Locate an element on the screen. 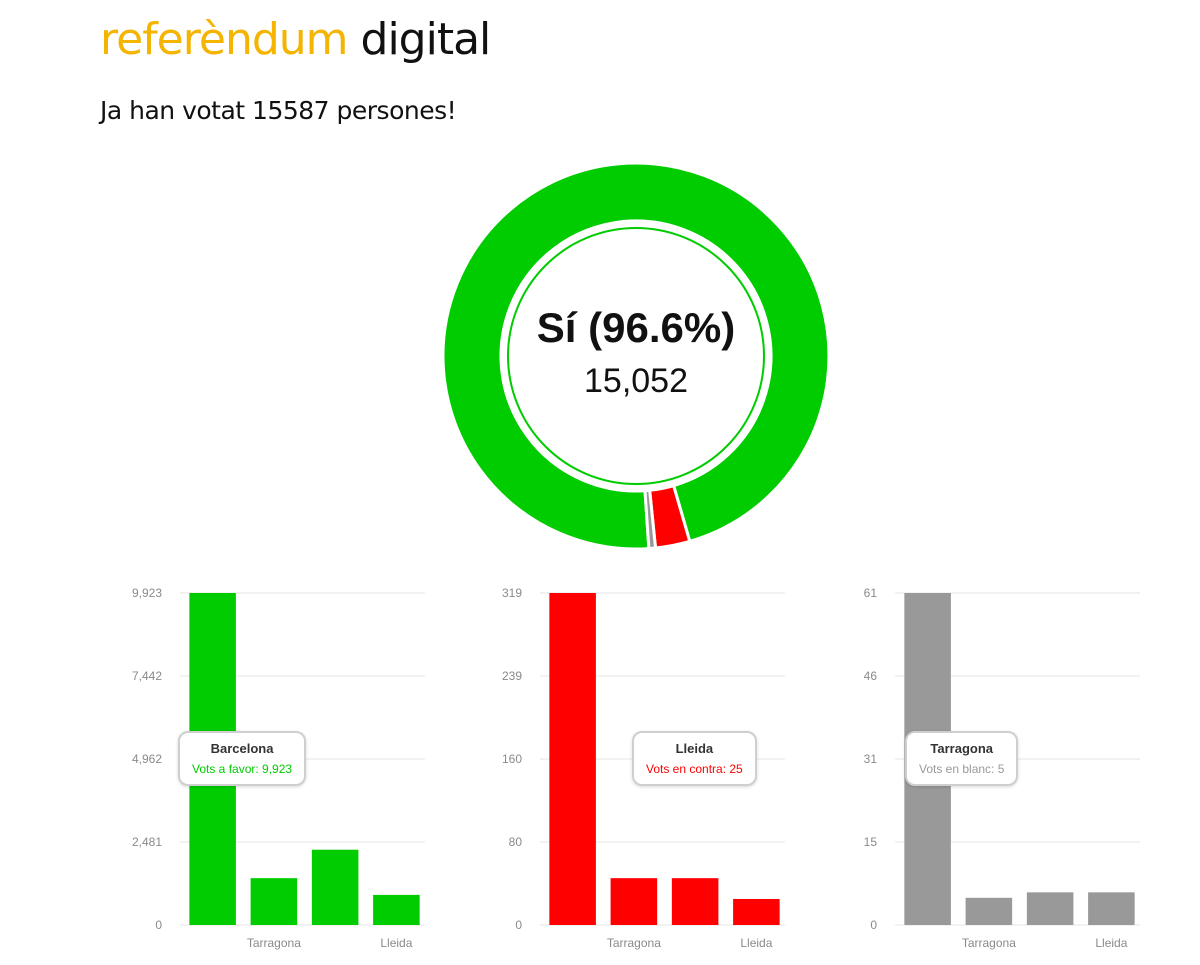 The image size is (1200, 965). tooltip-title: Barcelona is located at coordinates (242, 748).